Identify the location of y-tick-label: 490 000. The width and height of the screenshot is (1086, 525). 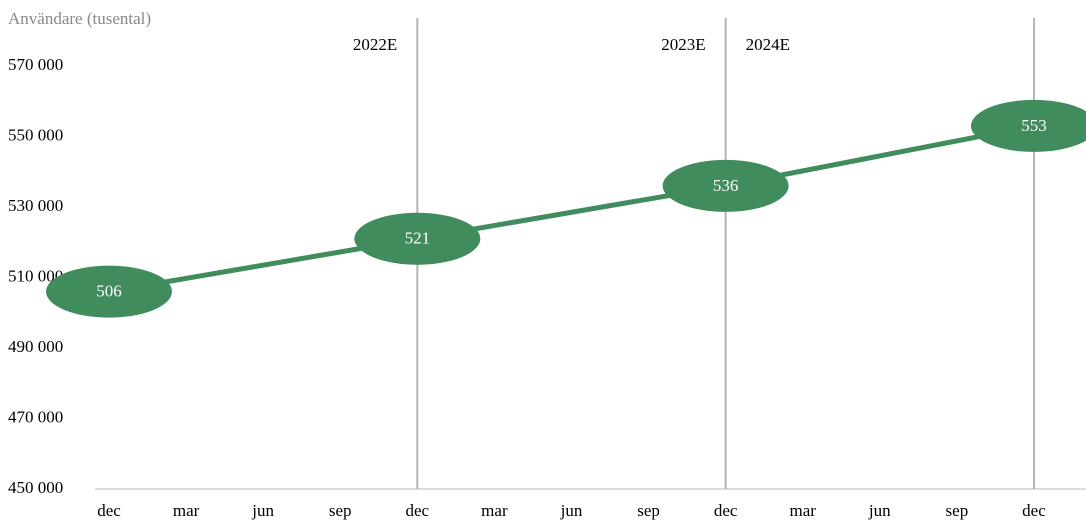
(35, 346).